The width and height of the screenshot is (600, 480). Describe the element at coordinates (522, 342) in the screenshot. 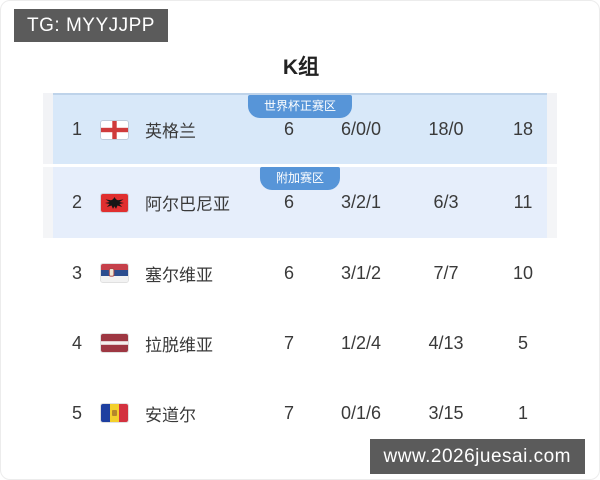

I see `points-cell: 5` at that location.